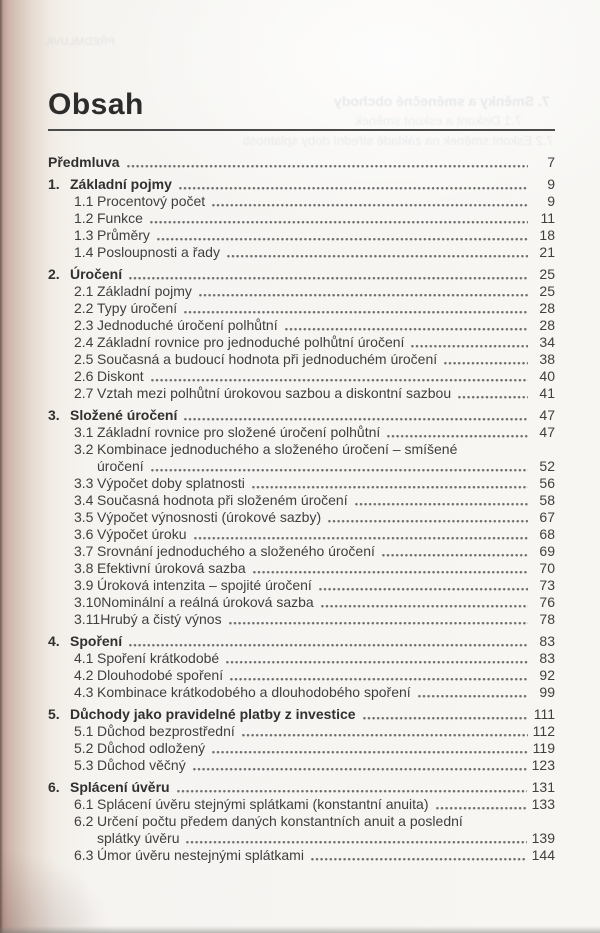 This screenshot has height=933, width=600. I want to click on toc-entry-label: Současná hodnota při složeném úročení, so click(222, 500).